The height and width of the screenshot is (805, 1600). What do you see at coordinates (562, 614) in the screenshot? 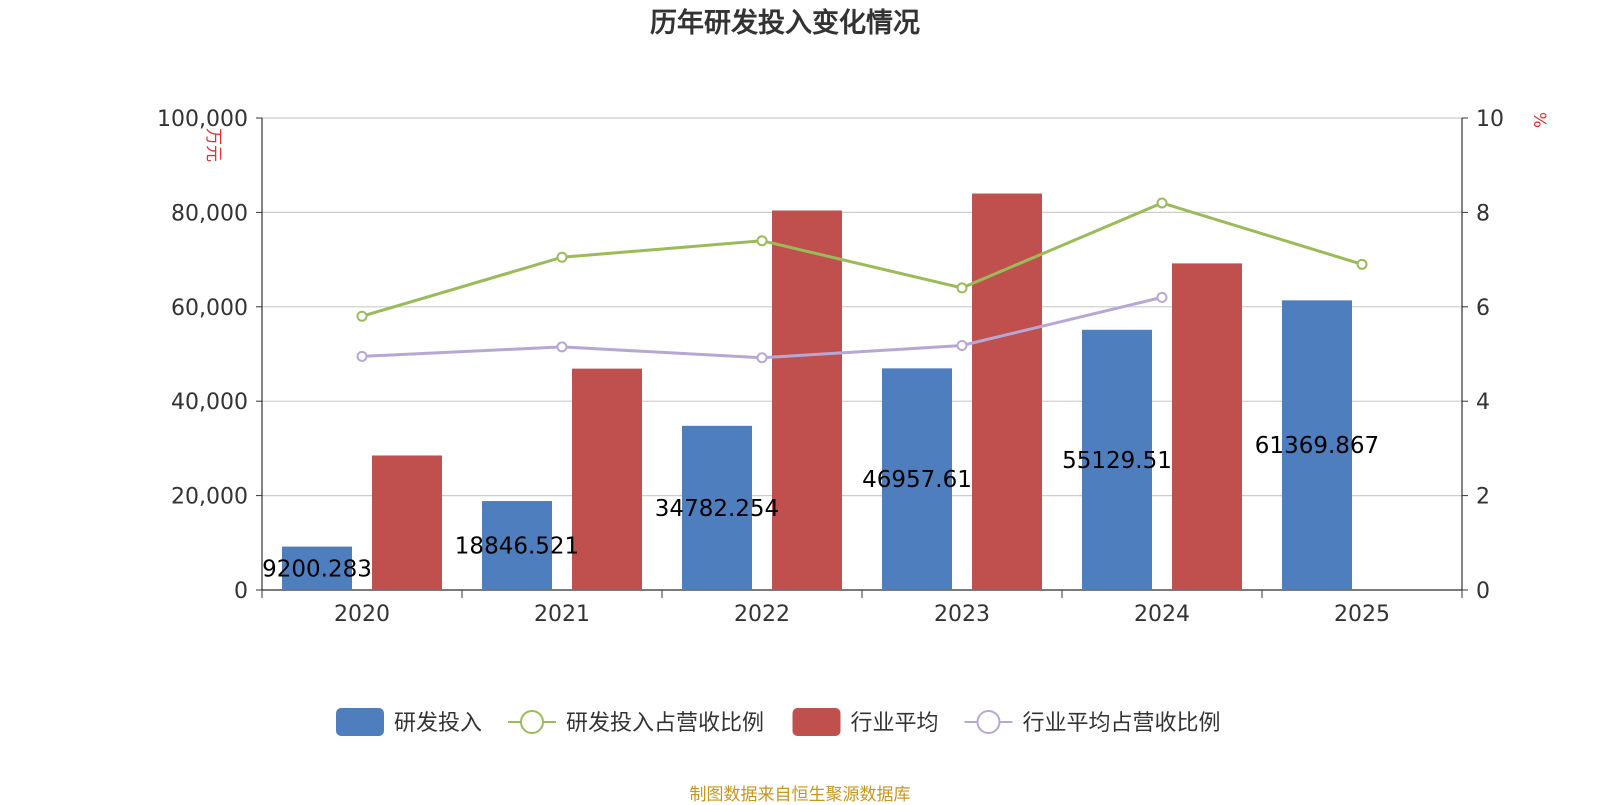
I see `x-tick-label: 2021` at bounding box center [562, 614].